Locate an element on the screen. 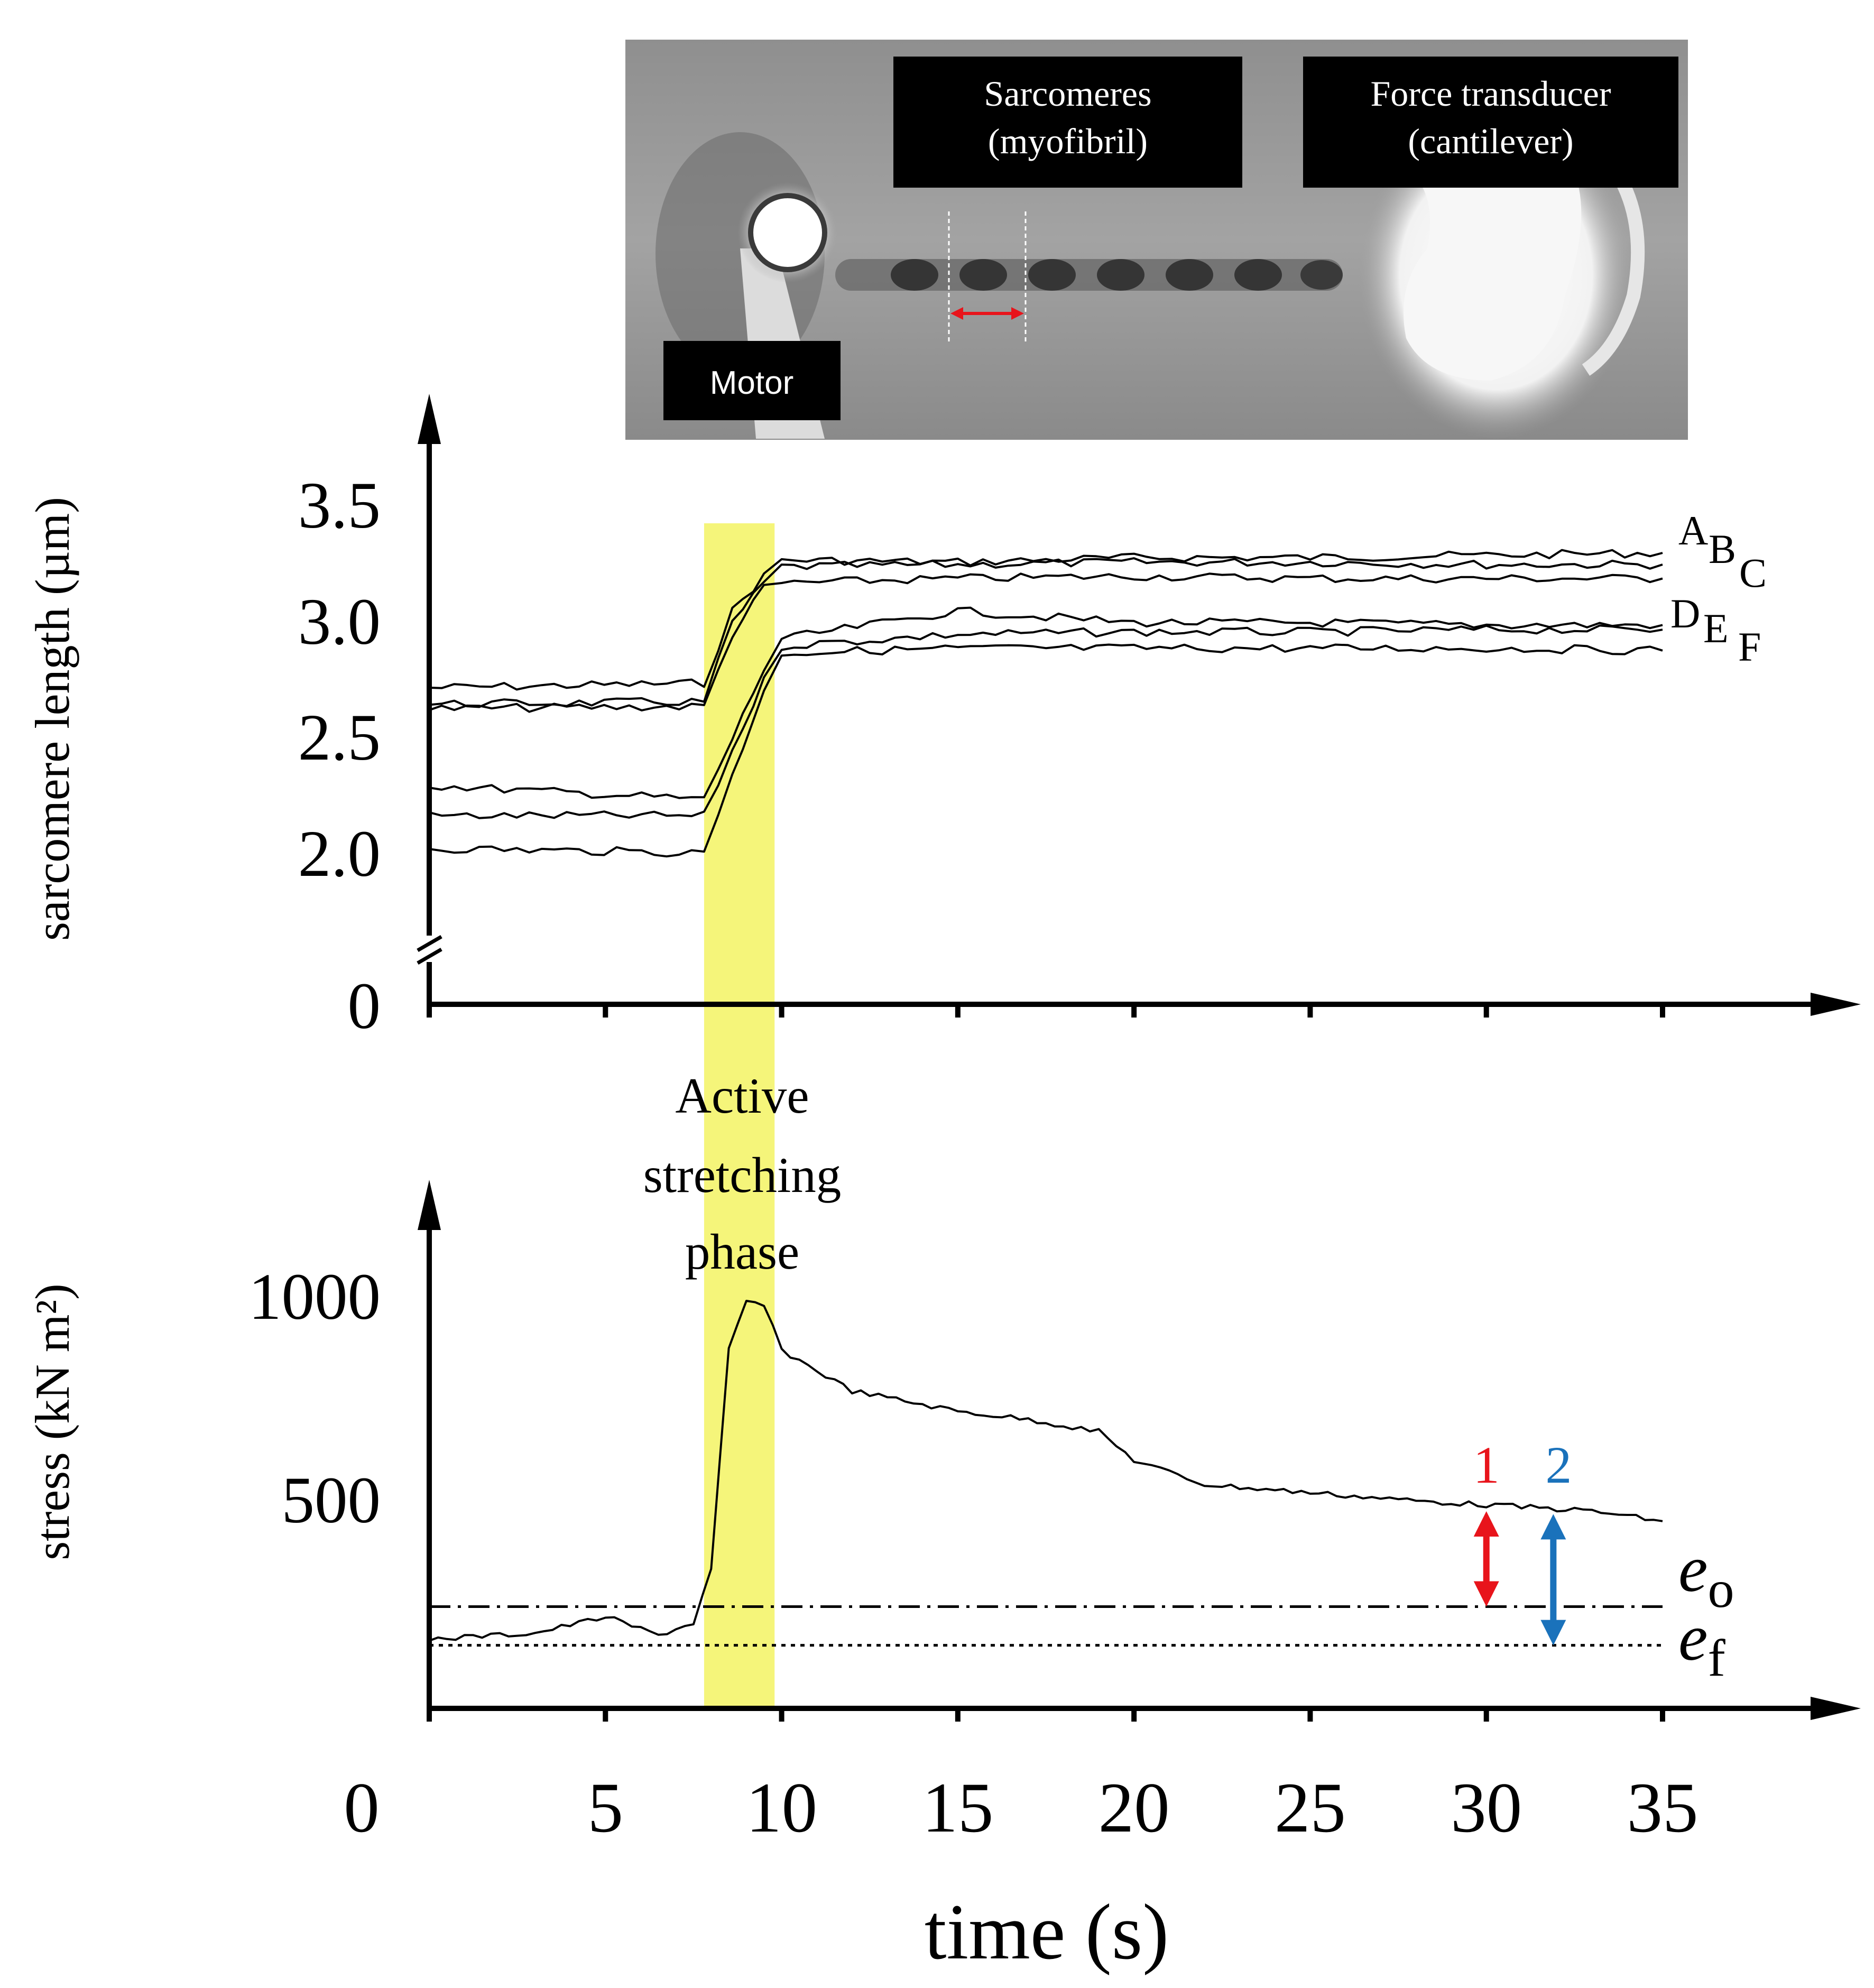 The height and width of the screenshot is (1988, 1874). x-tick-label-5: 5 is located at coordinates (606, 1808).